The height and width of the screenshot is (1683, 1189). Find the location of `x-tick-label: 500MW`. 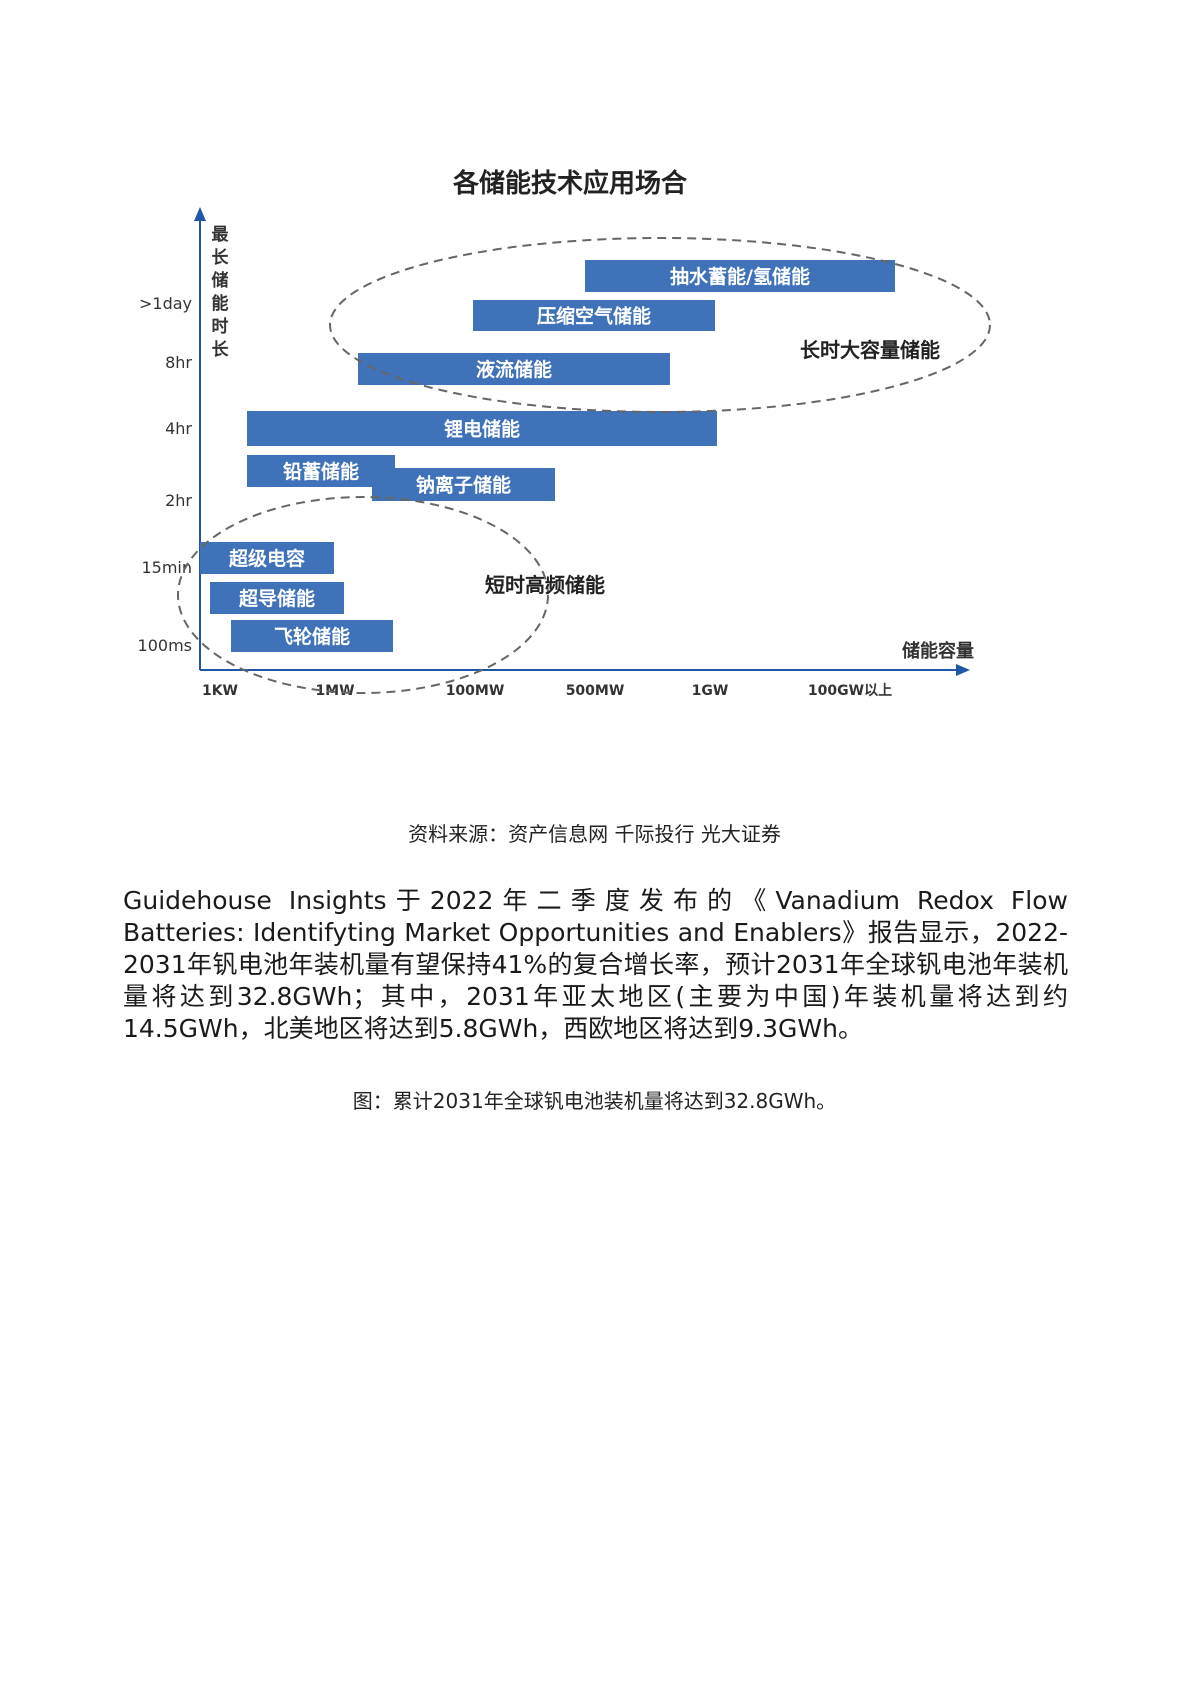

x-tick-label: 500MW is located at coordinates (595, 691).